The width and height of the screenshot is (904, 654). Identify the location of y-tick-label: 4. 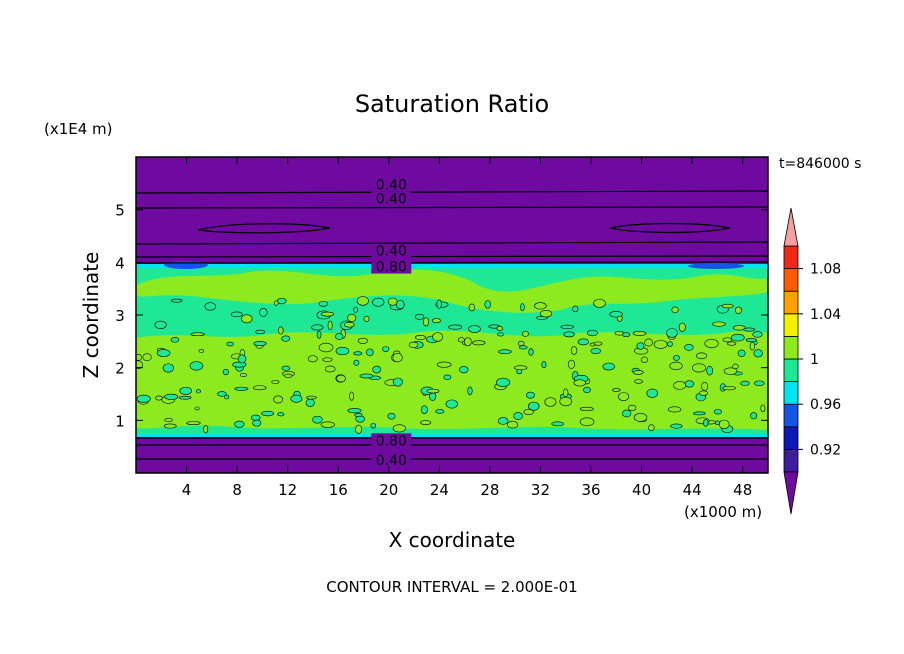
(120, 263).